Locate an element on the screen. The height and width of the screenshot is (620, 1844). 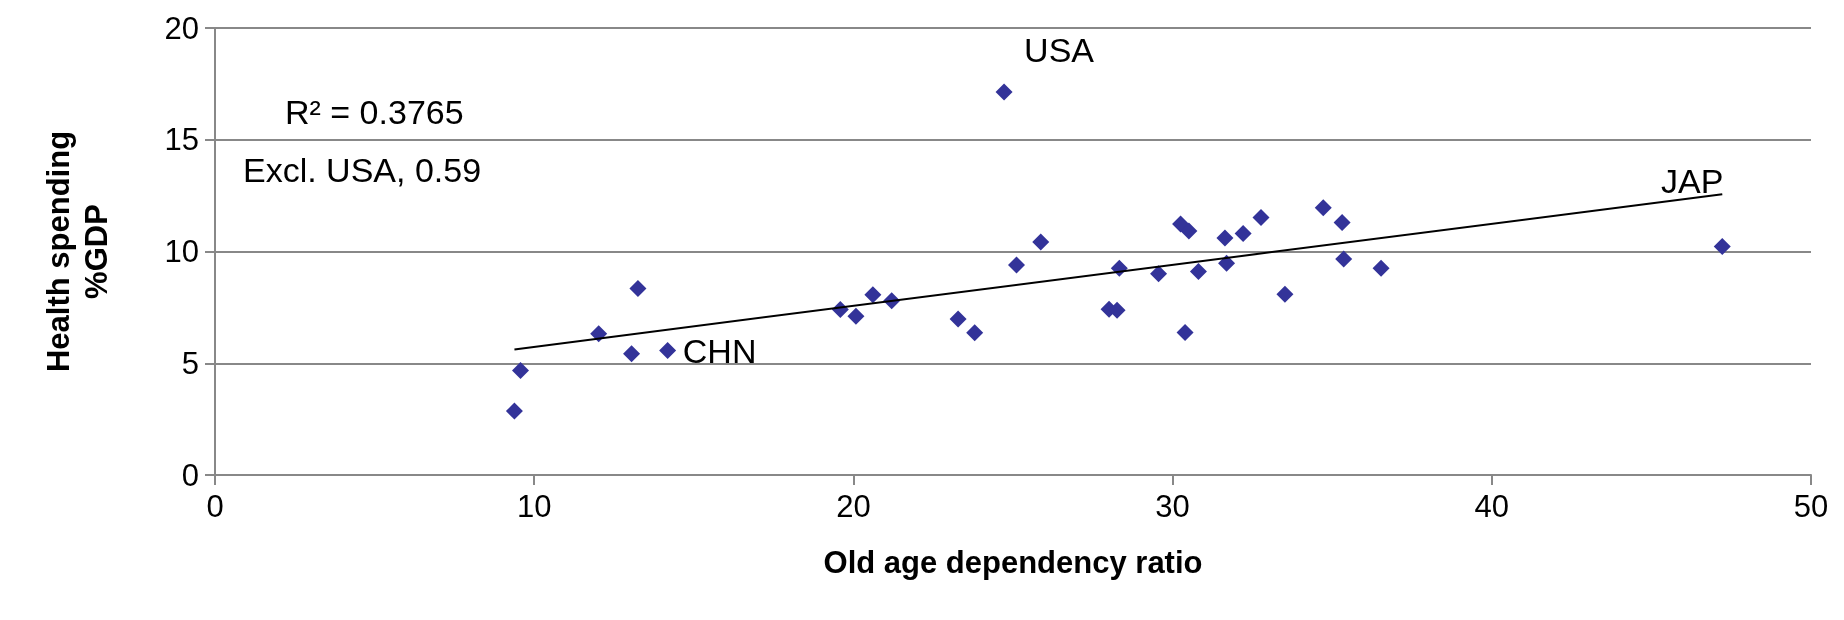
x-axis-title: Old age dependency ratio is located at coordinates (1013, 562).